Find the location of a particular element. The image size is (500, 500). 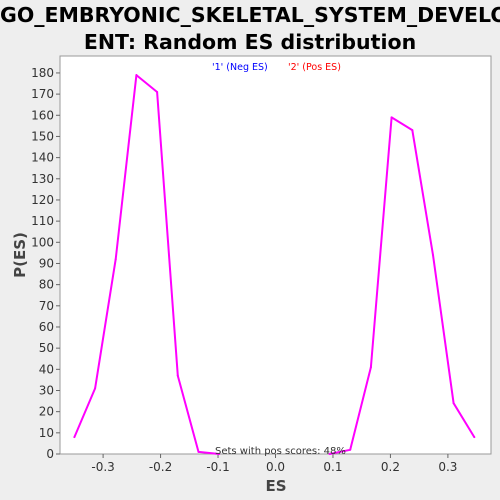

y-tick-label: 170 is located at coordinates (42, 94).